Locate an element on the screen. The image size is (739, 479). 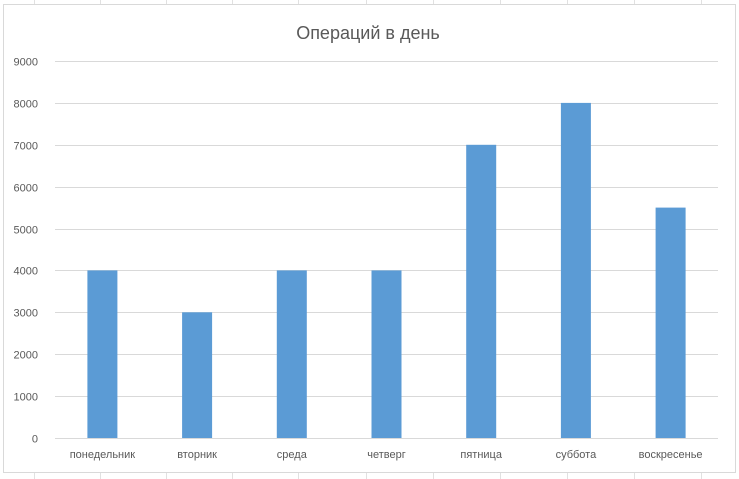
y-tick-label: 4000 is located at coordinates (26, 272).